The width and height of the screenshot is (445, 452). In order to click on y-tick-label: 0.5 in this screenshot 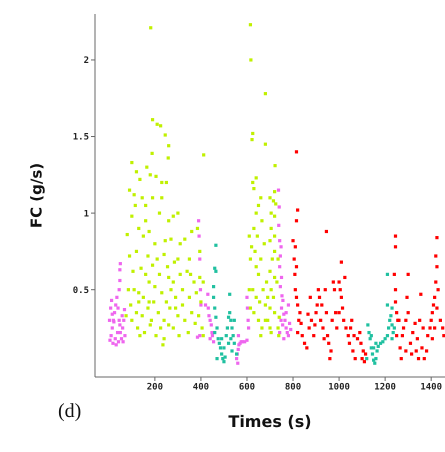, I will do `click(80, 291)`.